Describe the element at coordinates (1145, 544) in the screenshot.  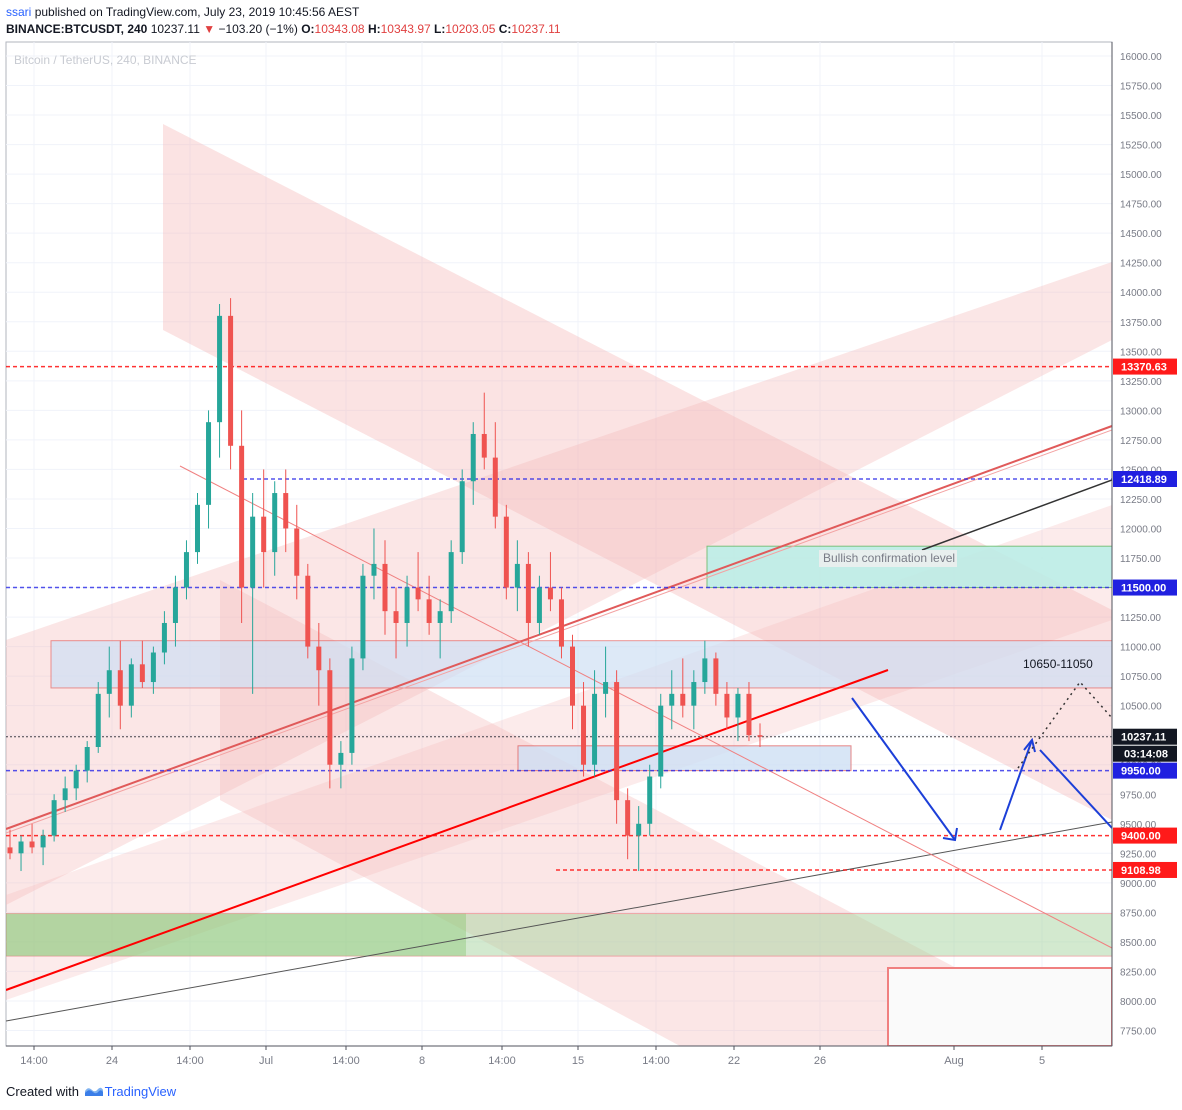
I see `price-axis` at that location.